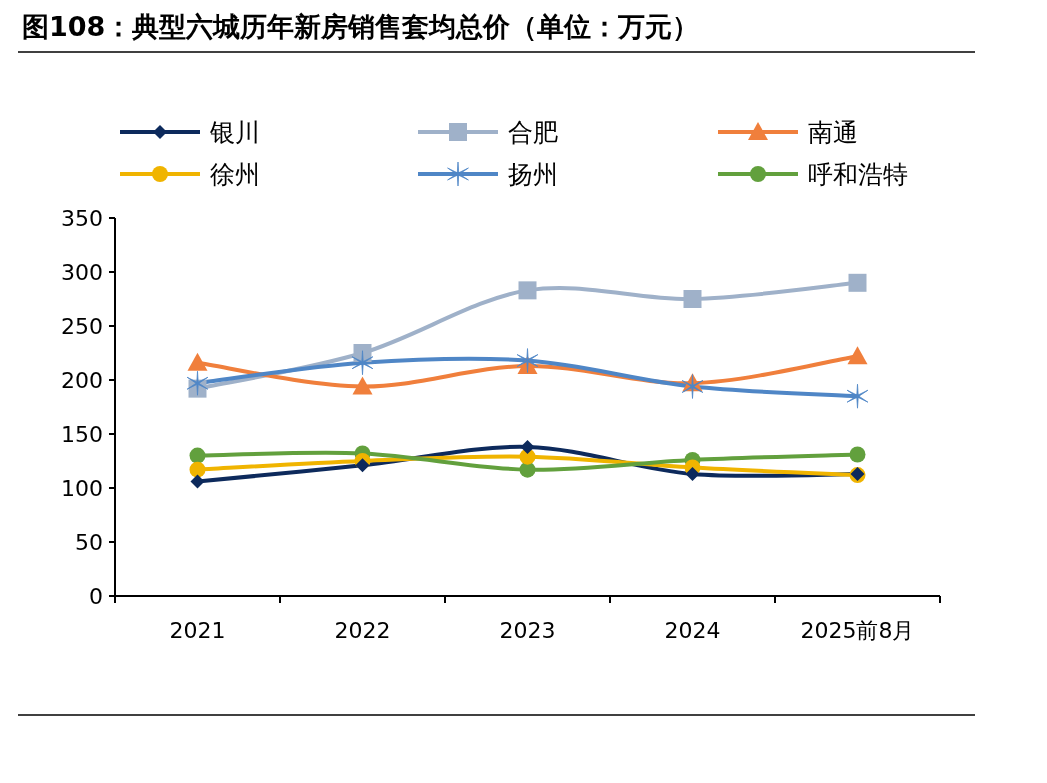 The height and width of the screenshot is (783, 1047). What do you see at coordinates (96, 596) in the screenshot?
I see `y-tick-label: 0` at bounding box center [96, 596].